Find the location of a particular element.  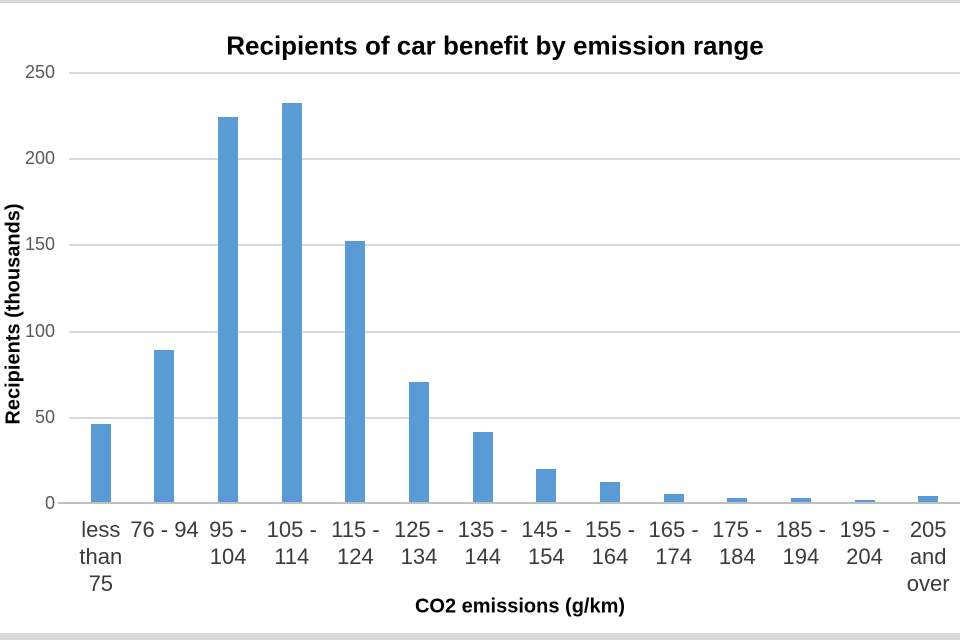

y-tick-label: 100 is located at coordinates (39, 330).